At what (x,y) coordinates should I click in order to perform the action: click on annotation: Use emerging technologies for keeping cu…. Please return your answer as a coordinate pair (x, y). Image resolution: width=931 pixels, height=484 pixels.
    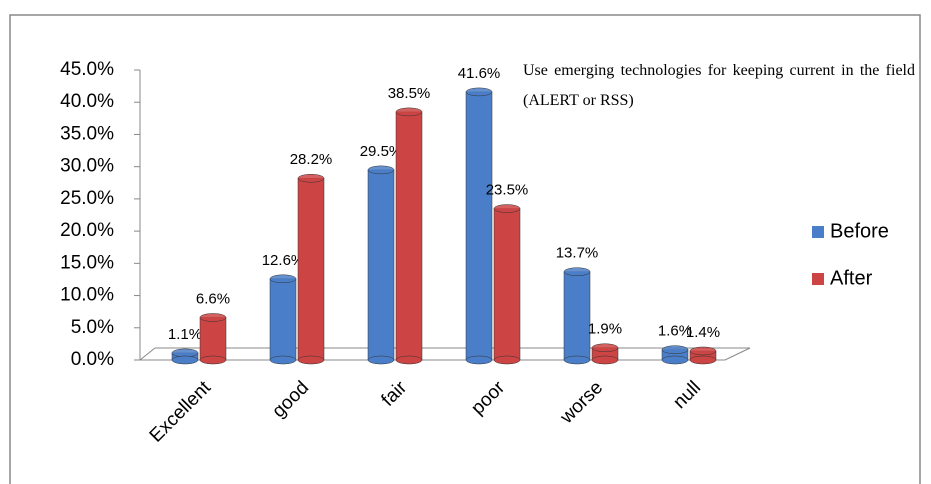
    Looking at the image, I should click on (719, 85).